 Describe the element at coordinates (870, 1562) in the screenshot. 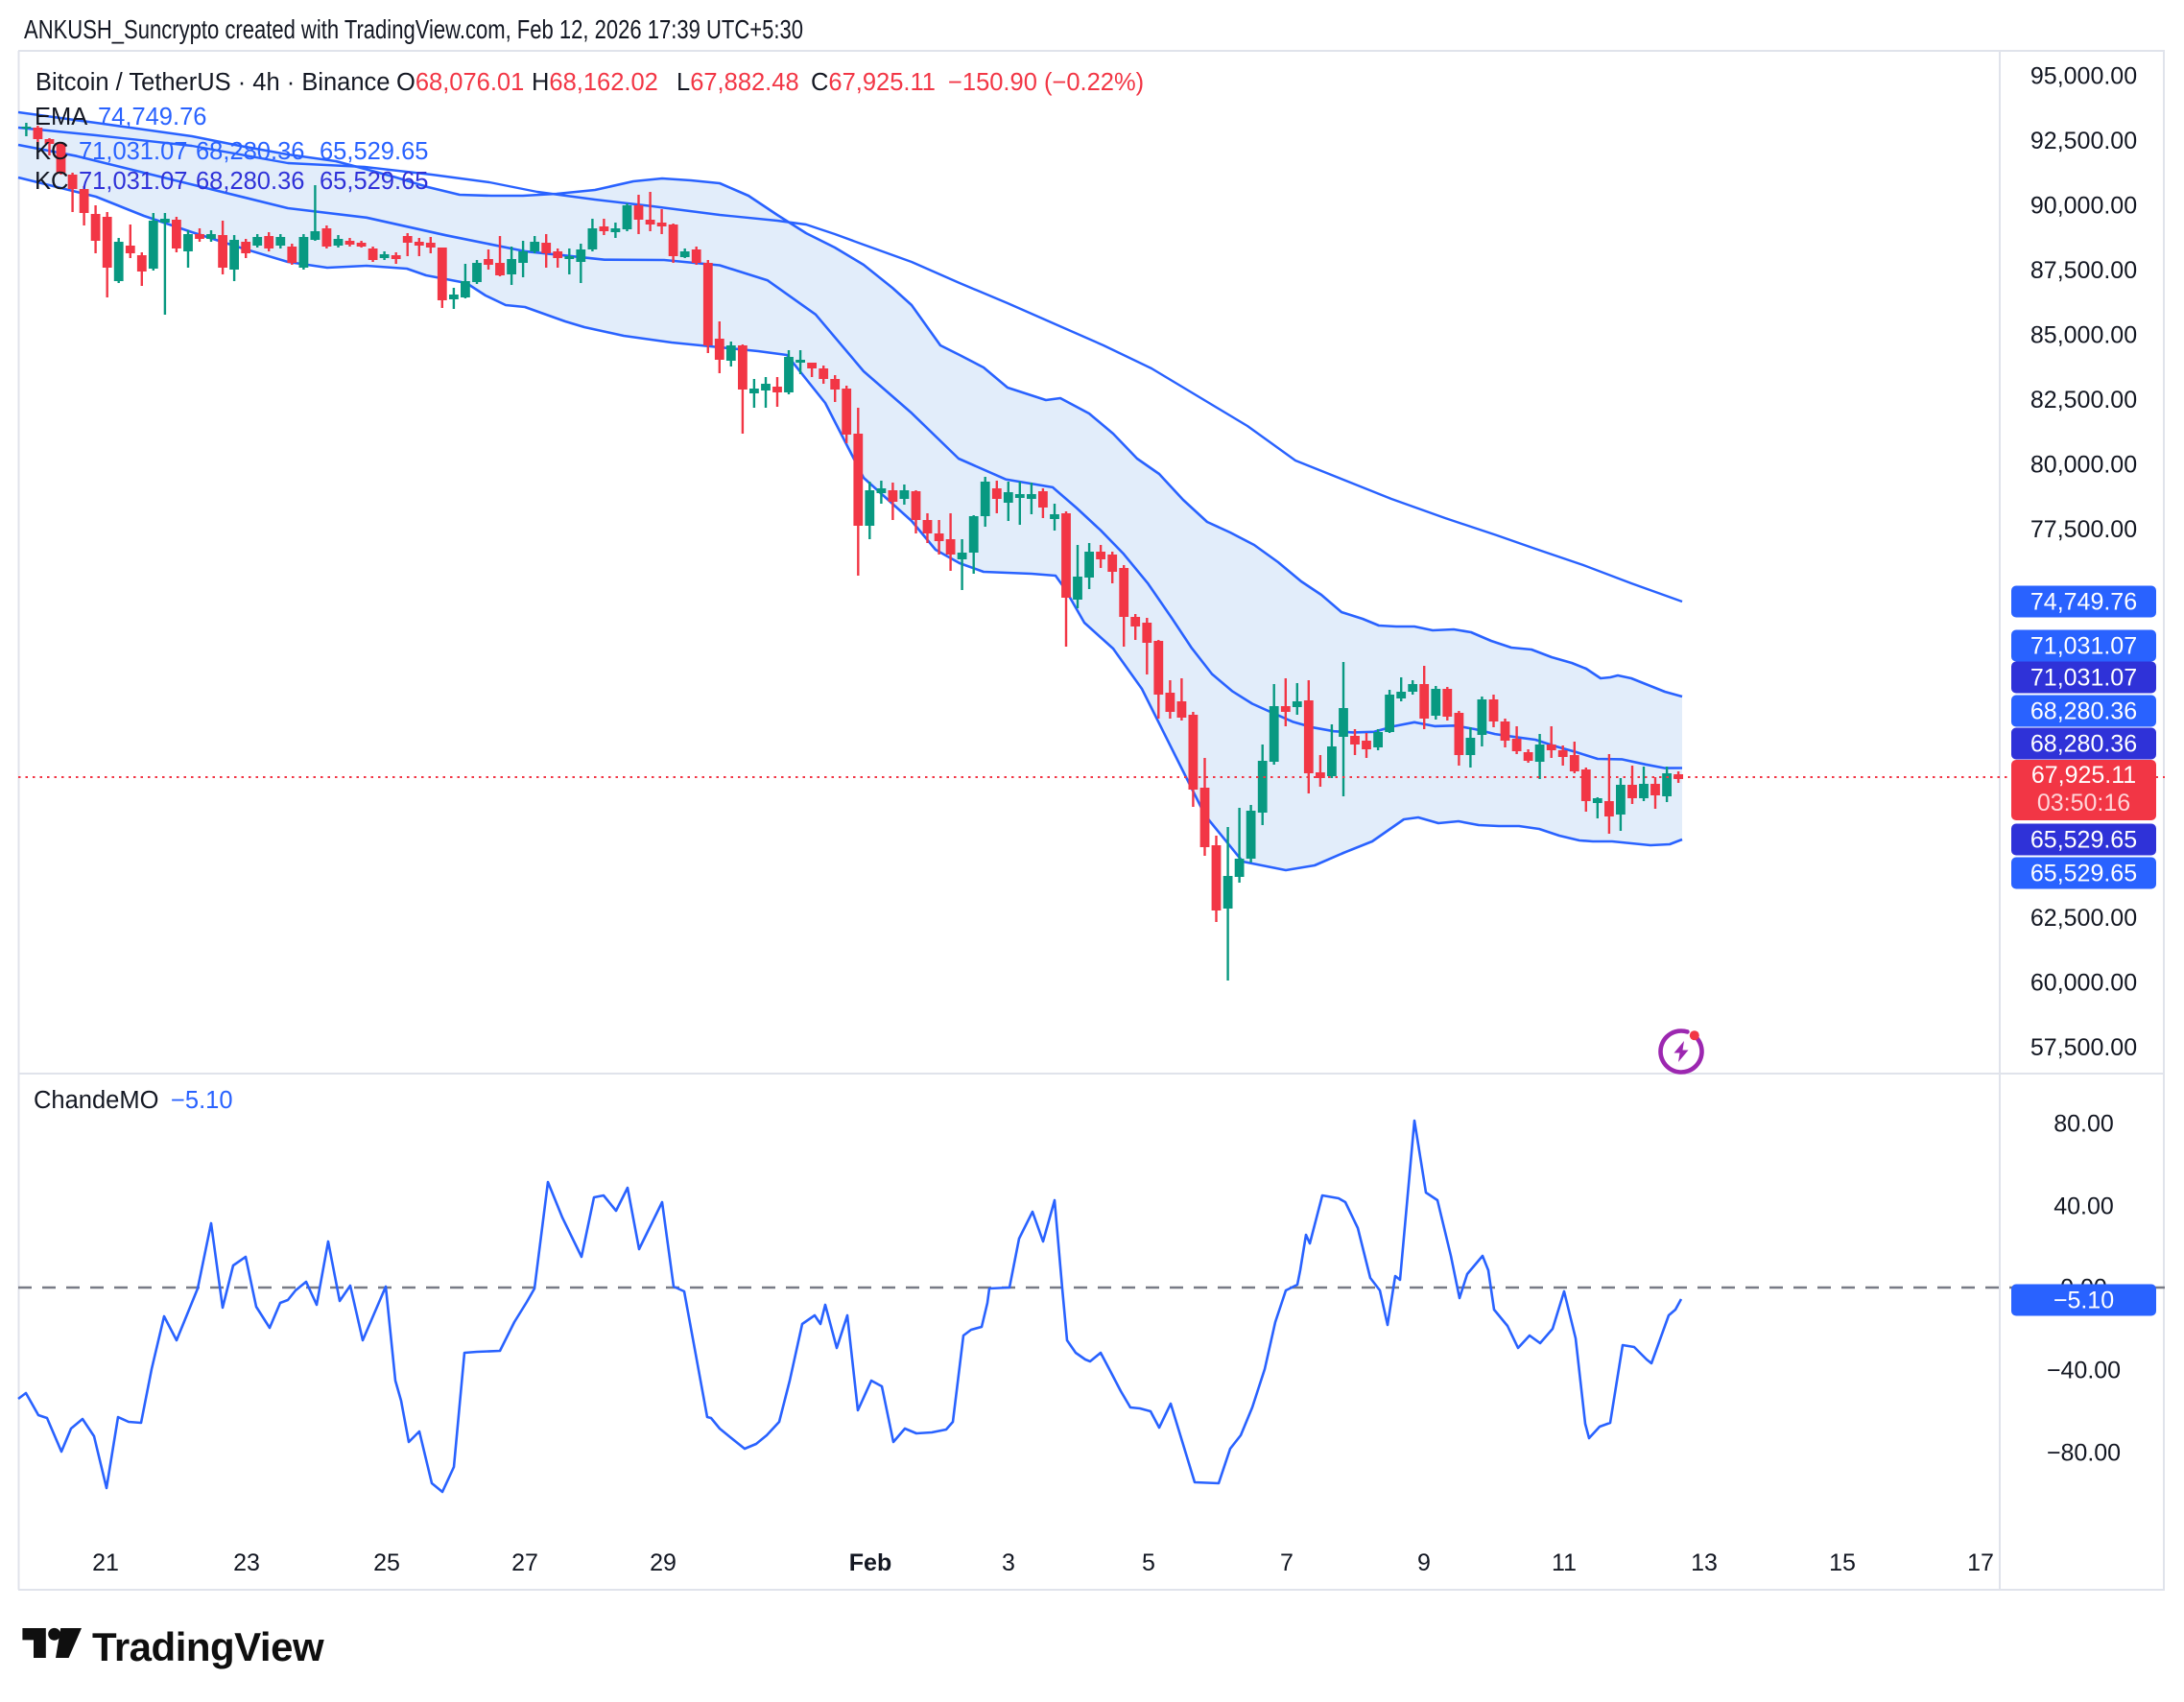

I see `svg-text: Feb` at that location.